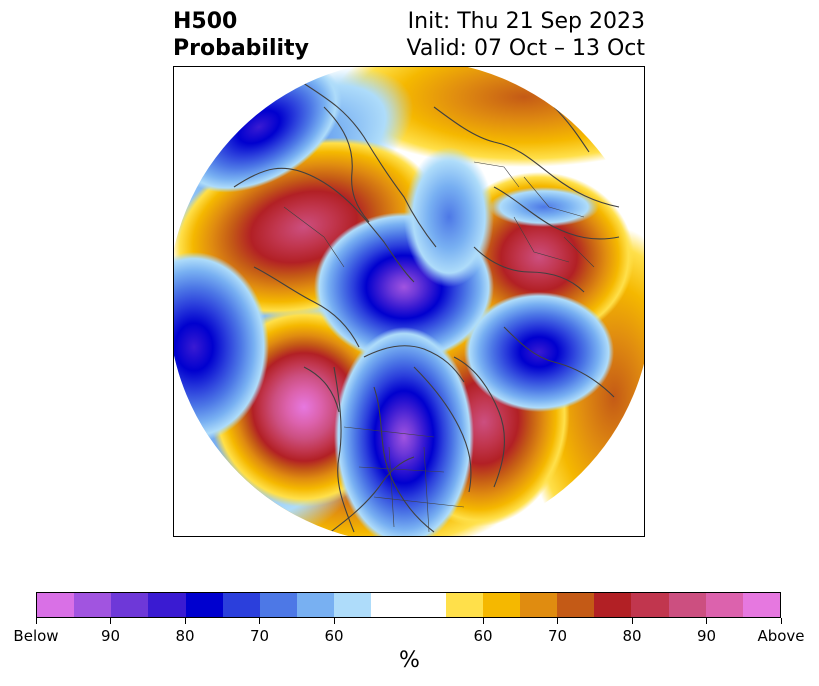 The image size is (819, 686). I want to click on valid-date-range: Valid: 07 Oct – 13 Oct, so click(525, 48).